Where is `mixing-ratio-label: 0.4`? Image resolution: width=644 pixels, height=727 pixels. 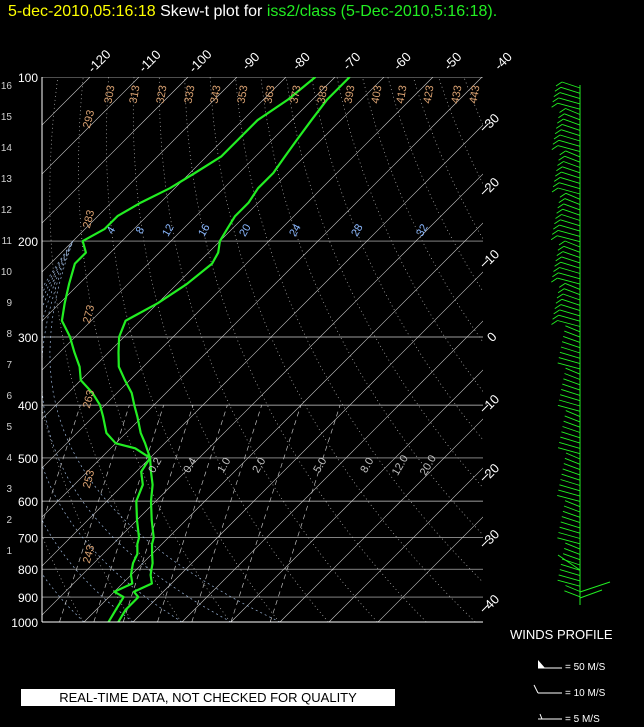 mixing-ratio-label: 0.4 is located at coordinates (190, 465).